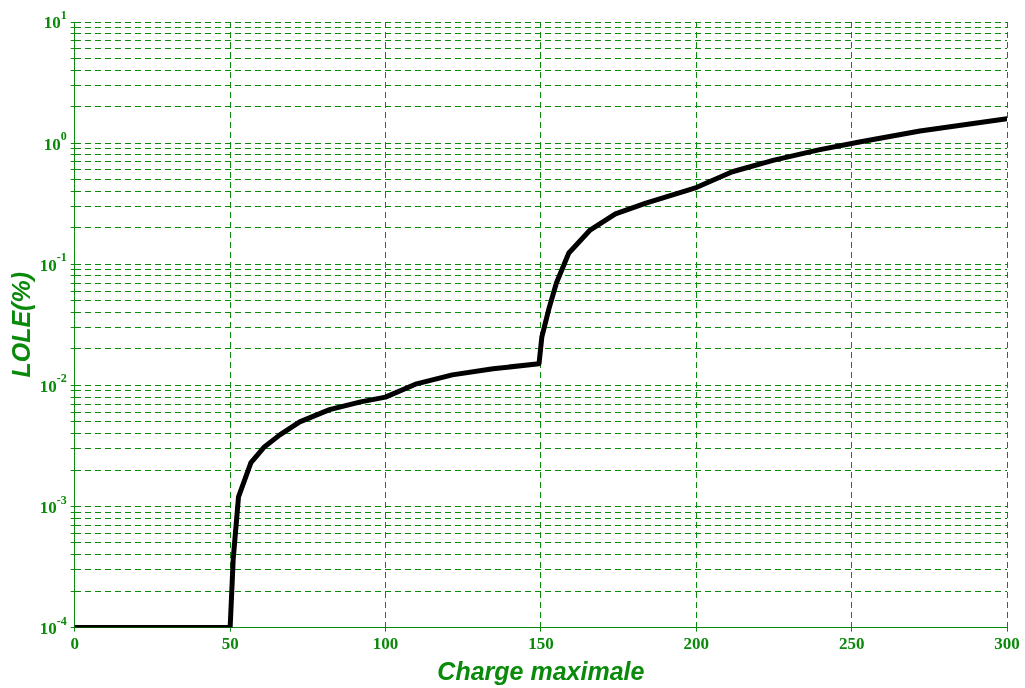 Image resolution: width=1025 pixels, height=688 pixels. Describe the element at coordinates (851, 644) in the screenshot. I see `x-tick-label: 250` at that location.